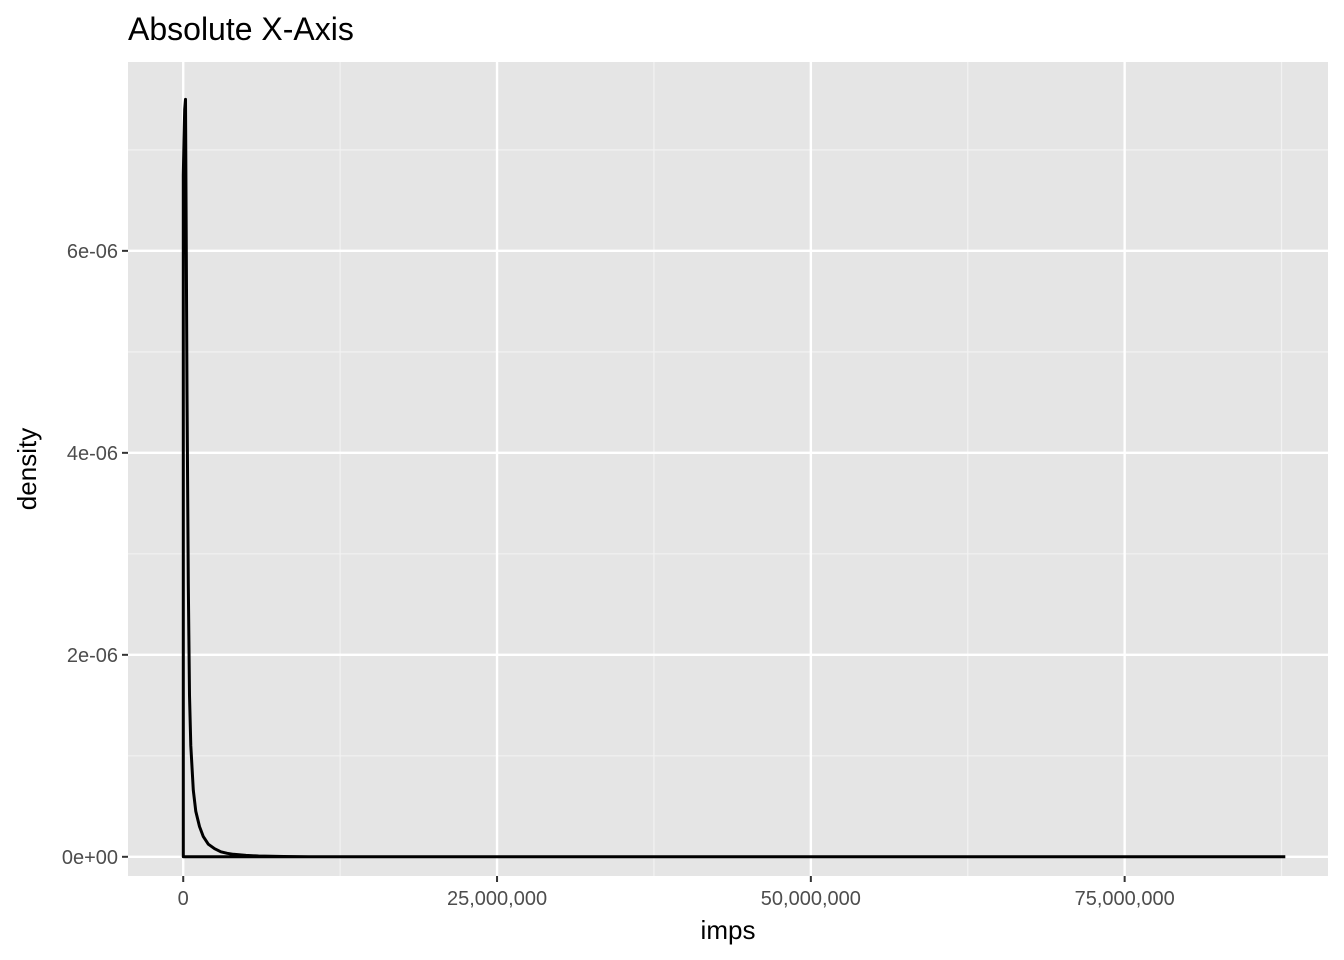  I want to click on x-axis: 0 25,000,000 50,000,000 75,000,000, so click(676, 893).